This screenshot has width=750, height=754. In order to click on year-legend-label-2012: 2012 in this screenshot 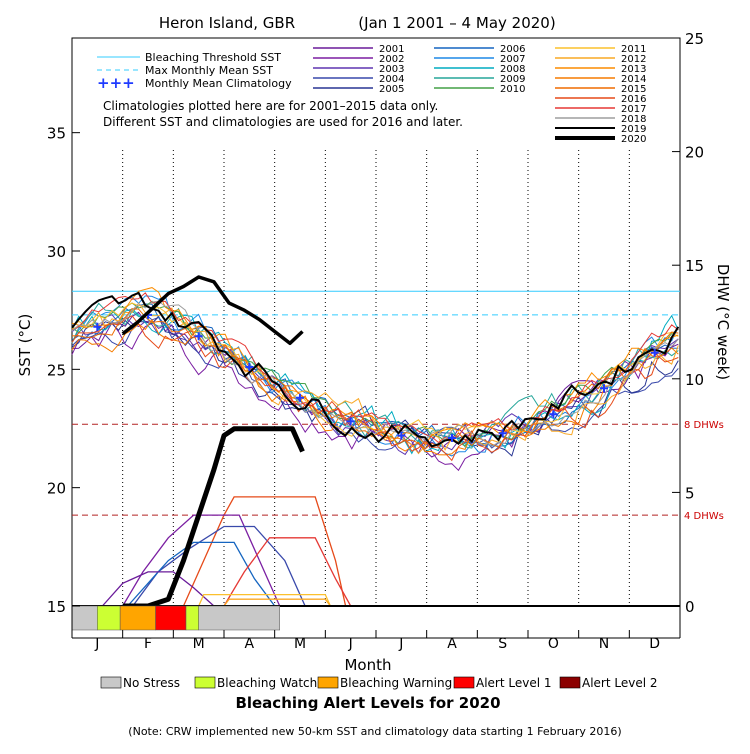, I will do `click(633, 59)`.